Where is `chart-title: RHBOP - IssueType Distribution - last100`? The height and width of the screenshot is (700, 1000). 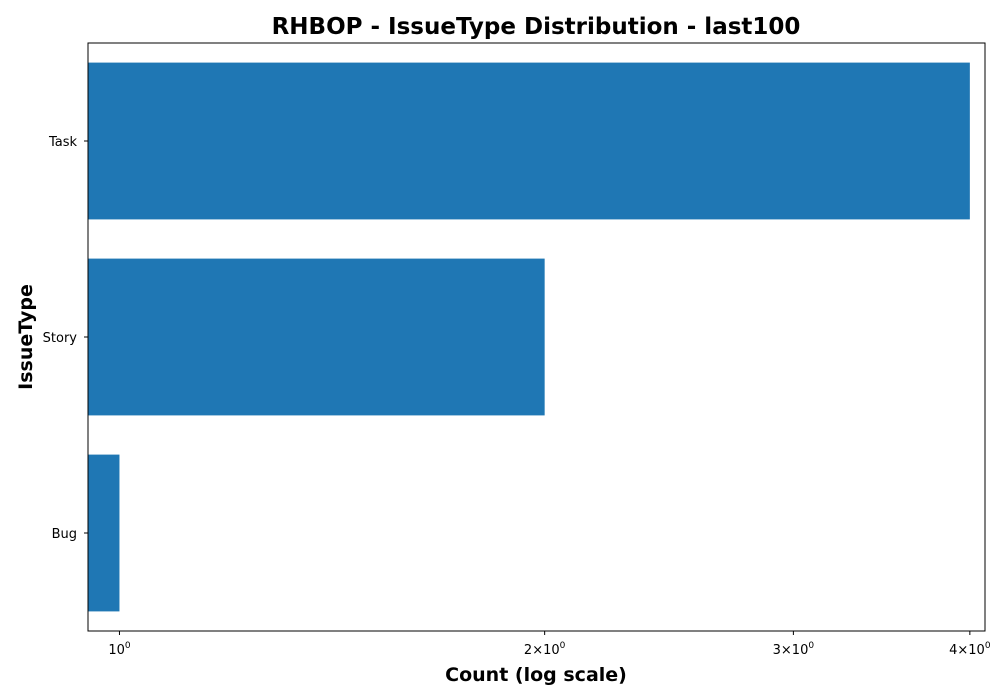 chart-title: RHBOP - IssueType Distribution - last100 is located at coordinates (536, 27).